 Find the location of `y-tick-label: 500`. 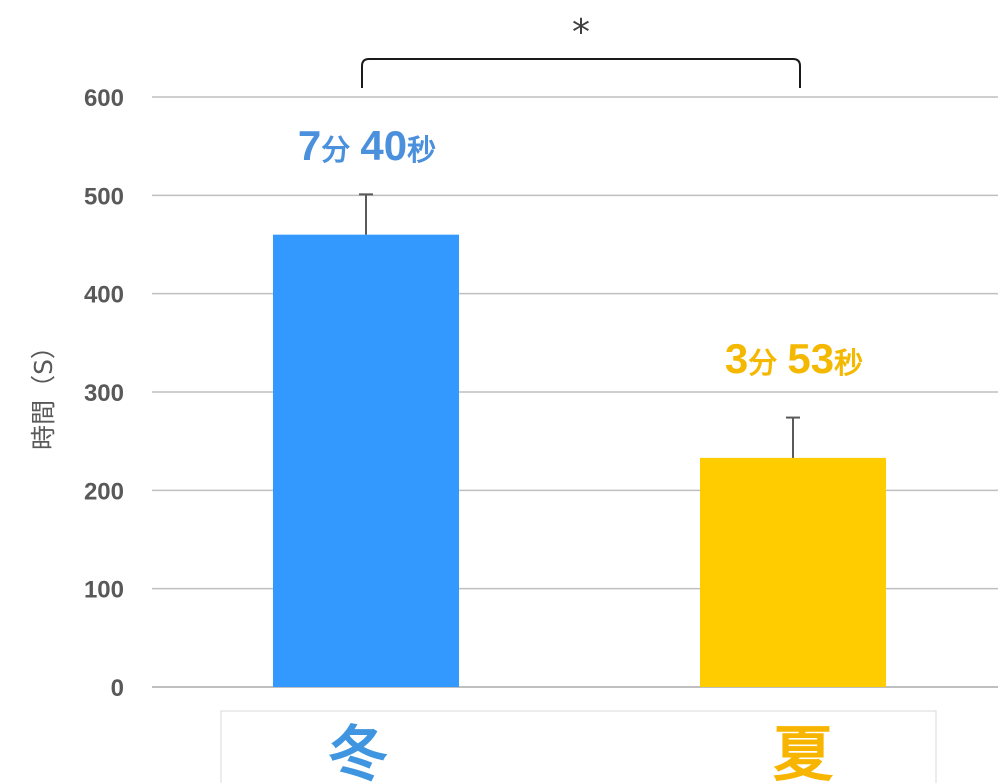

y-tick-label: 500 is located at coordinates (104, 196).